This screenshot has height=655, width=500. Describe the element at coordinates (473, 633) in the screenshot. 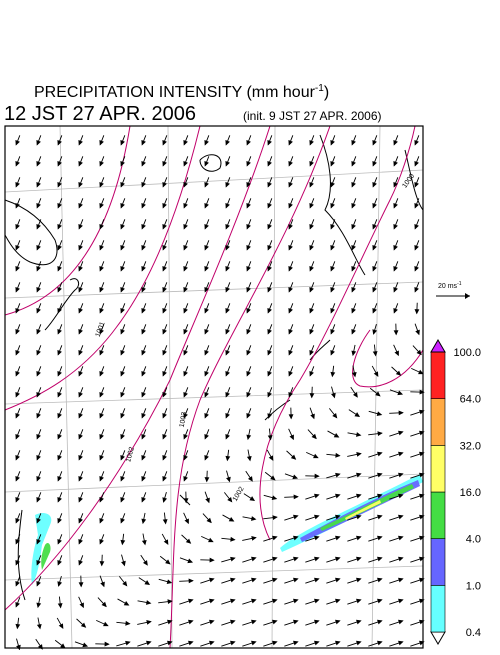

I see `colorbar-label: 0.4` at that location.